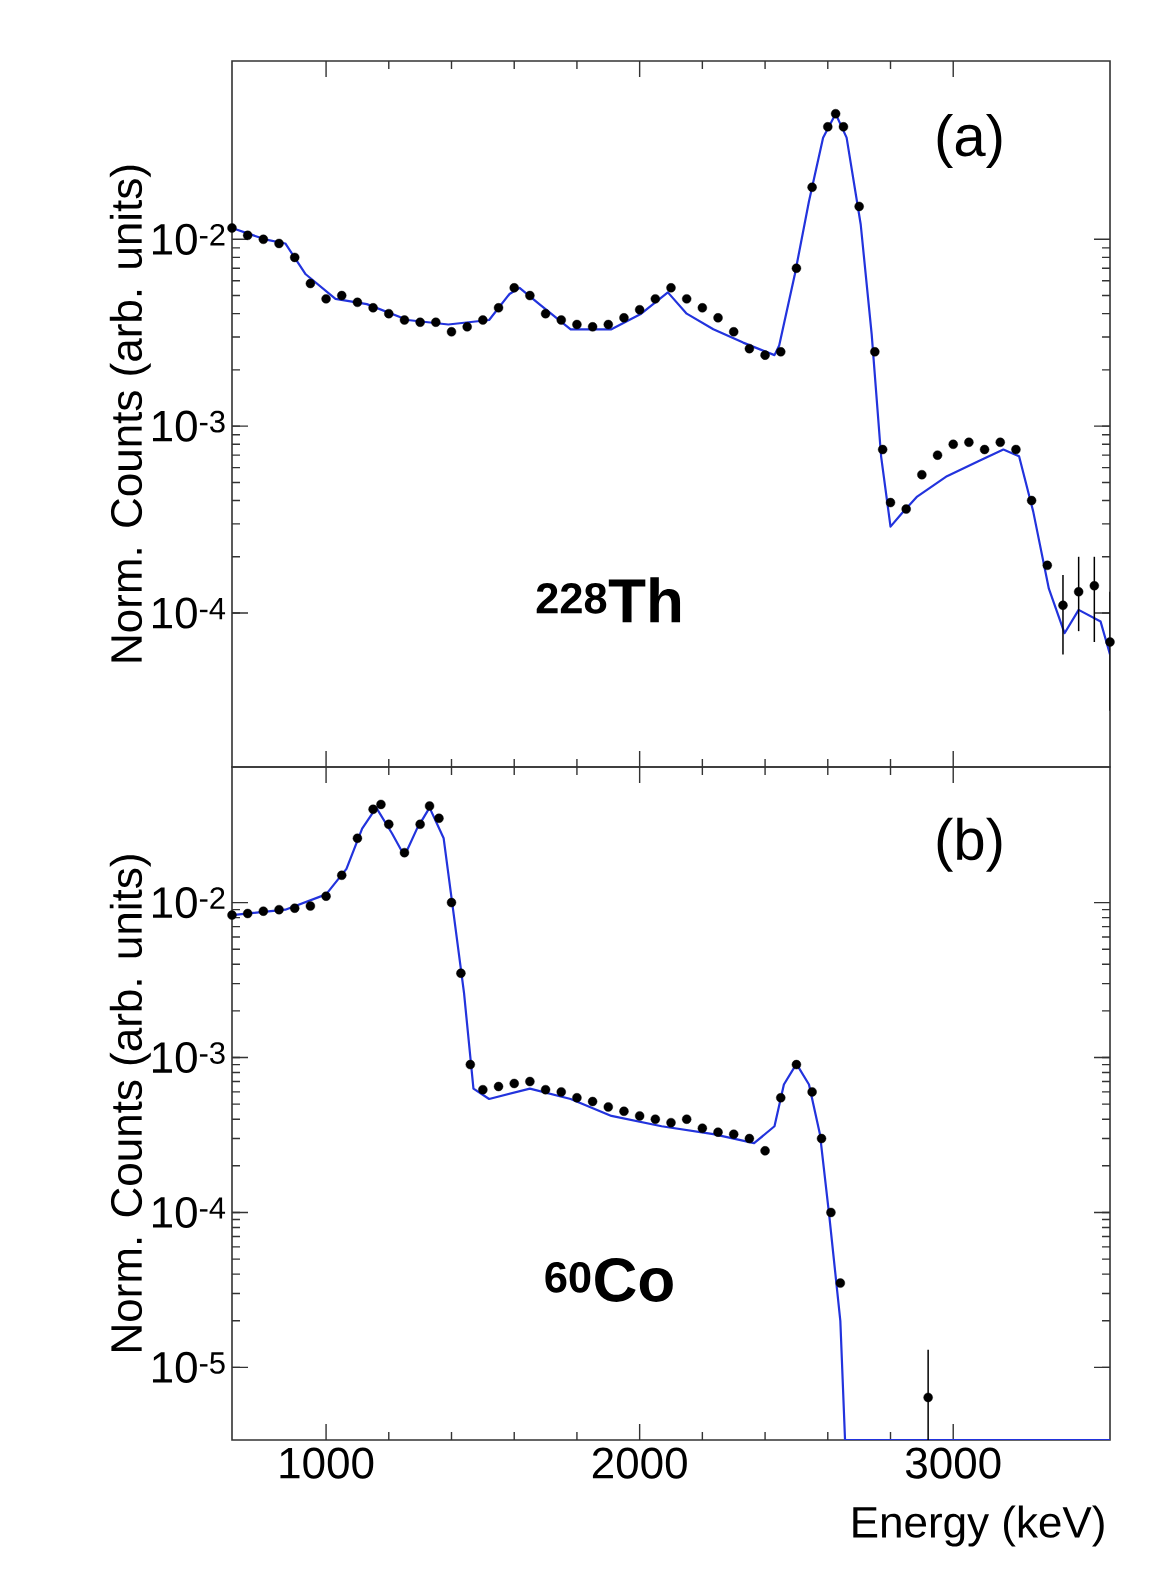 Image resolution: width=1149 pixels, height=1592 pixels. I want to click on x-tick-label: 2000, so click(639, 1463).